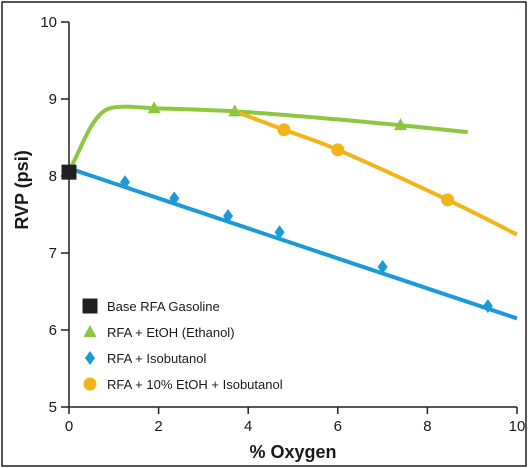 The image size is (528, 468). What do you see at coordinates (163, 306) in the screenshot?
I see `legend-label-0: Base RFA Gasoline` at bounding box center [163, 306].